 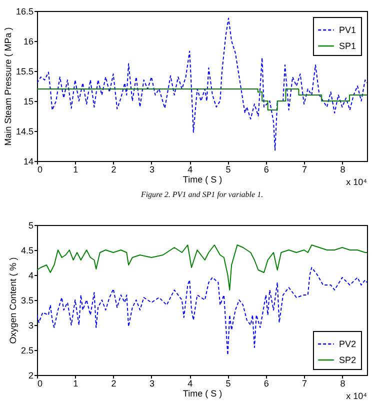 What do you see at coordinates (28, 161) in the screenshot?
I see `y-tick-label: 14` at bounding box center [28, 161].